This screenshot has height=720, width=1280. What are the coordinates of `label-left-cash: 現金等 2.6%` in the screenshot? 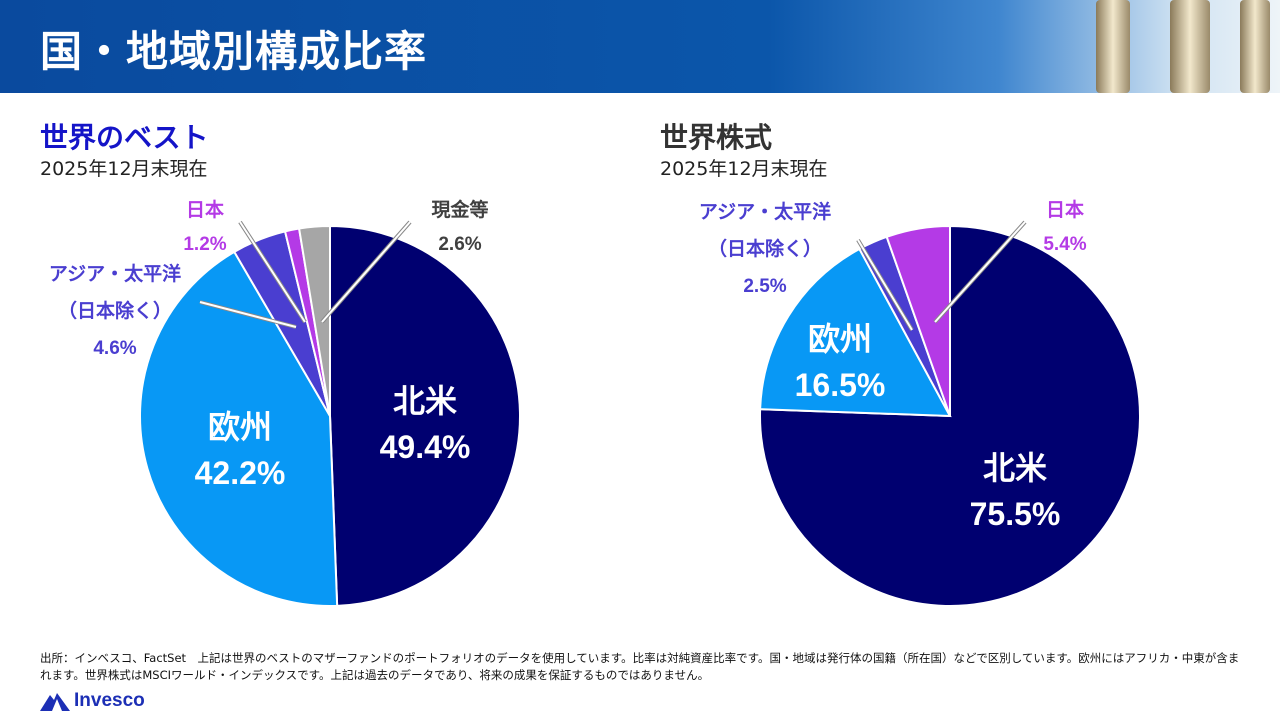 It's located at (460, 227).